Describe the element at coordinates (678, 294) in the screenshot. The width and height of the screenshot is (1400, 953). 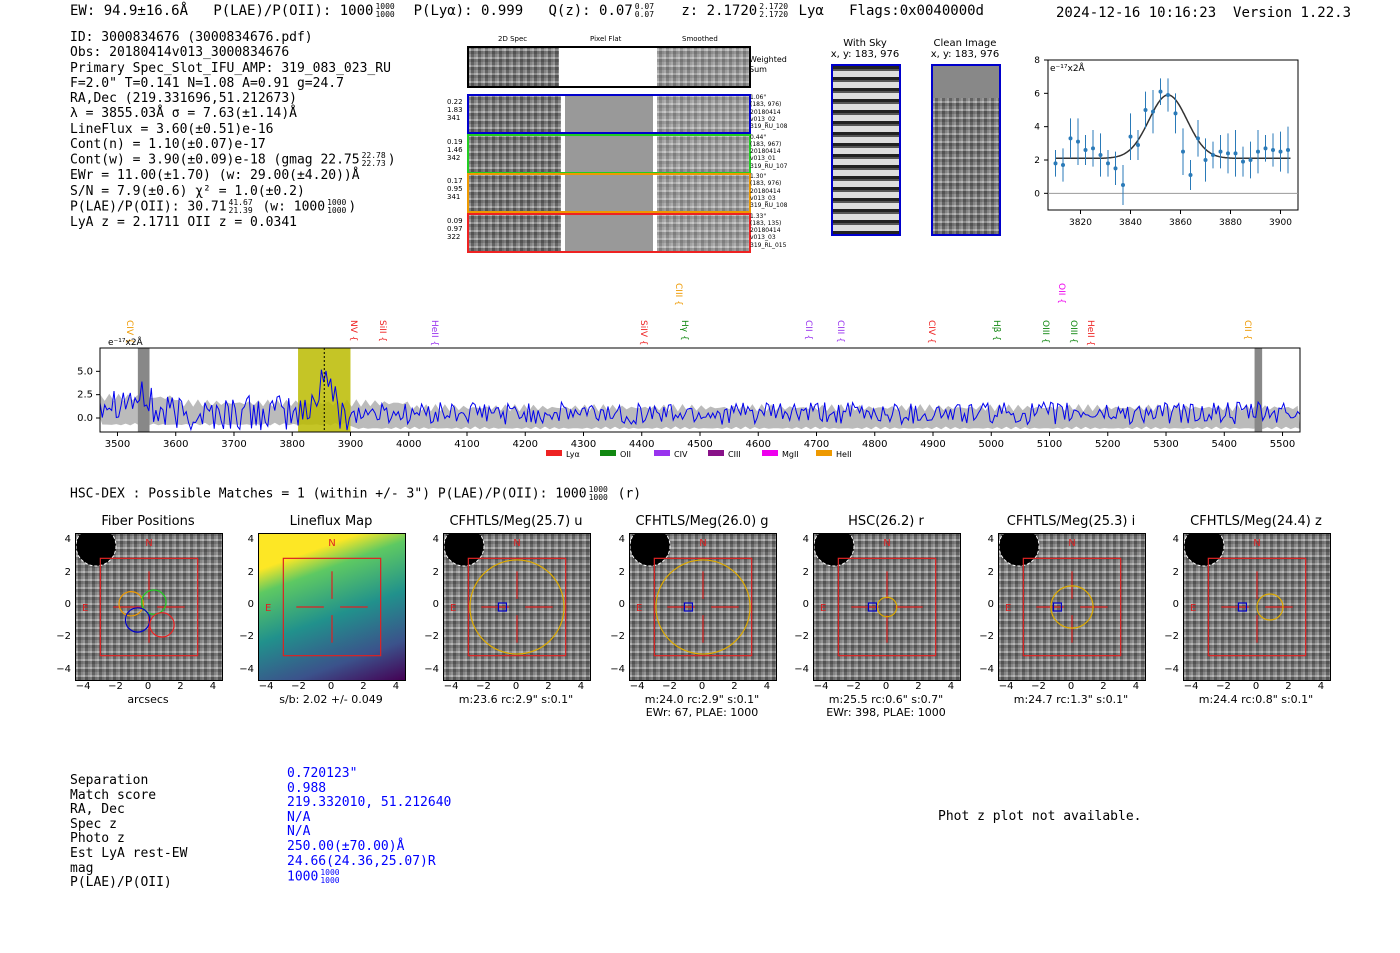
I see `line-label: CIII {` at that location.